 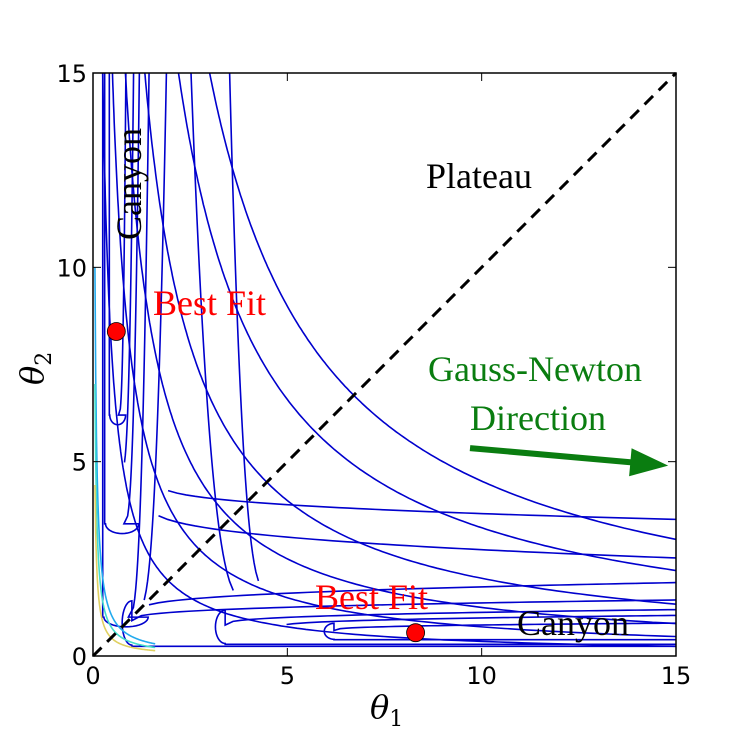 I want to click on x-axis-label: θ1, so click(x=386, y=708).